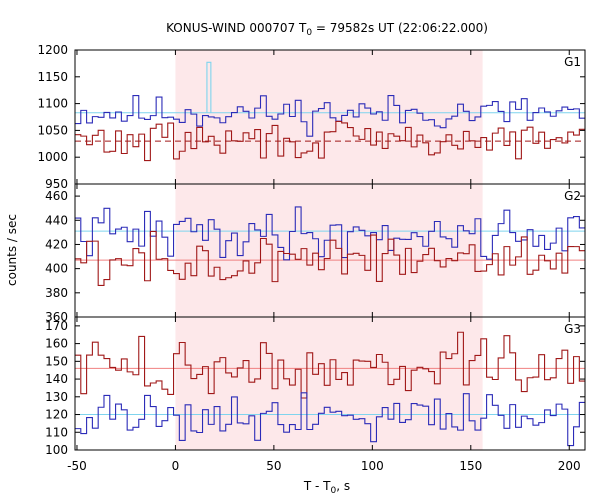 The image size is (600, 504). I want to click on y-tick-label-g3-4: 140, so click(56, 379).